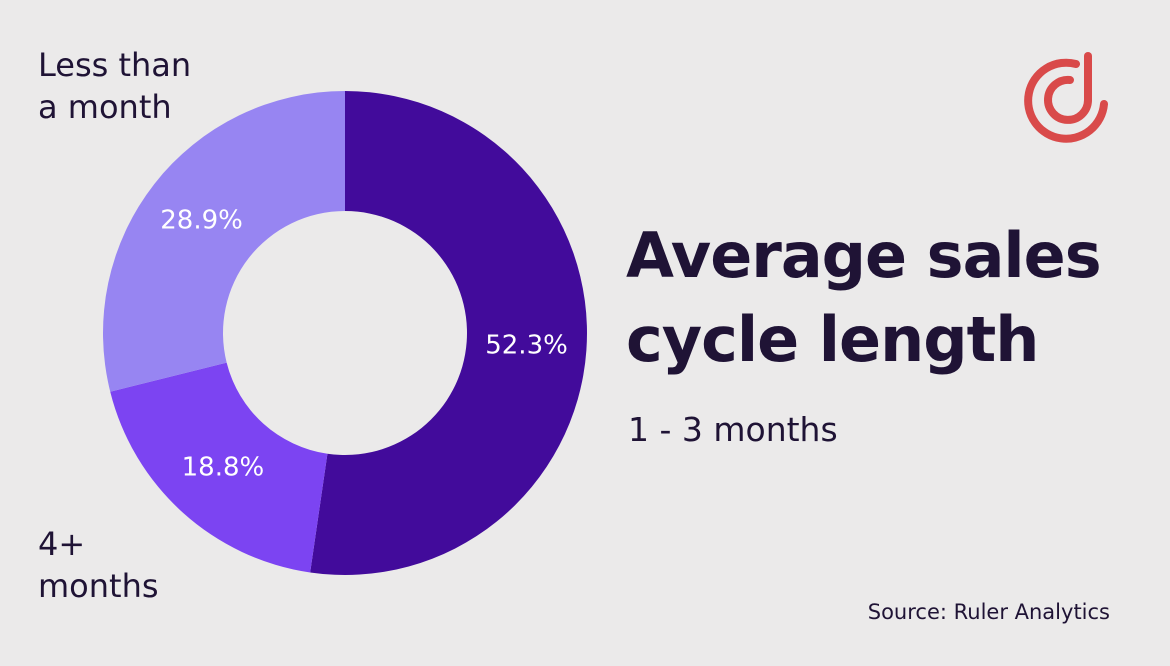 The height and width of the screenshot is (666, 1170). Describe the element at coordinates (98, 586) in the screenshot. I see `label-four-line-2: months` at that location.